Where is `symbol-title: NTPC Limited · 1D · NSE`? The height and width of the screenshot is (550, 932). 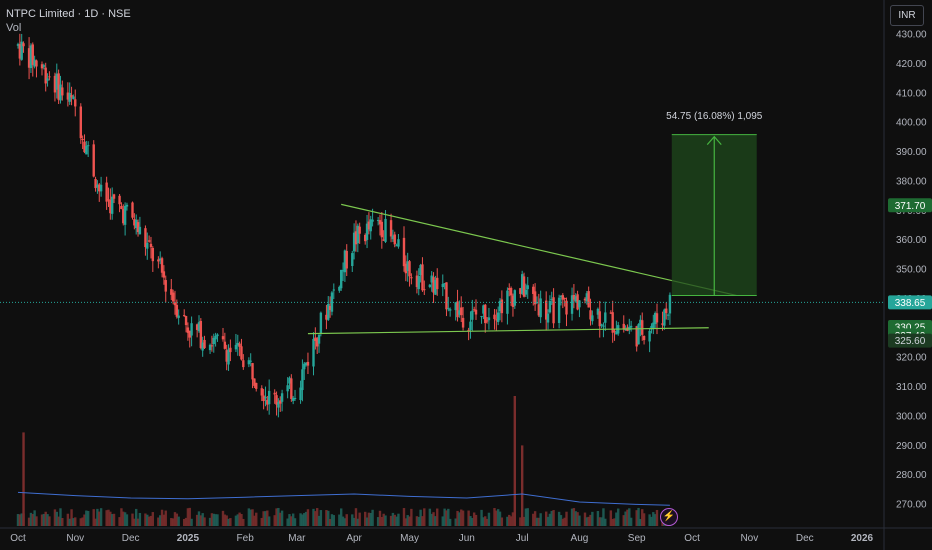
symbol-title: NTPC Limited · 1D · NSE is located at coordinates (68, 14).